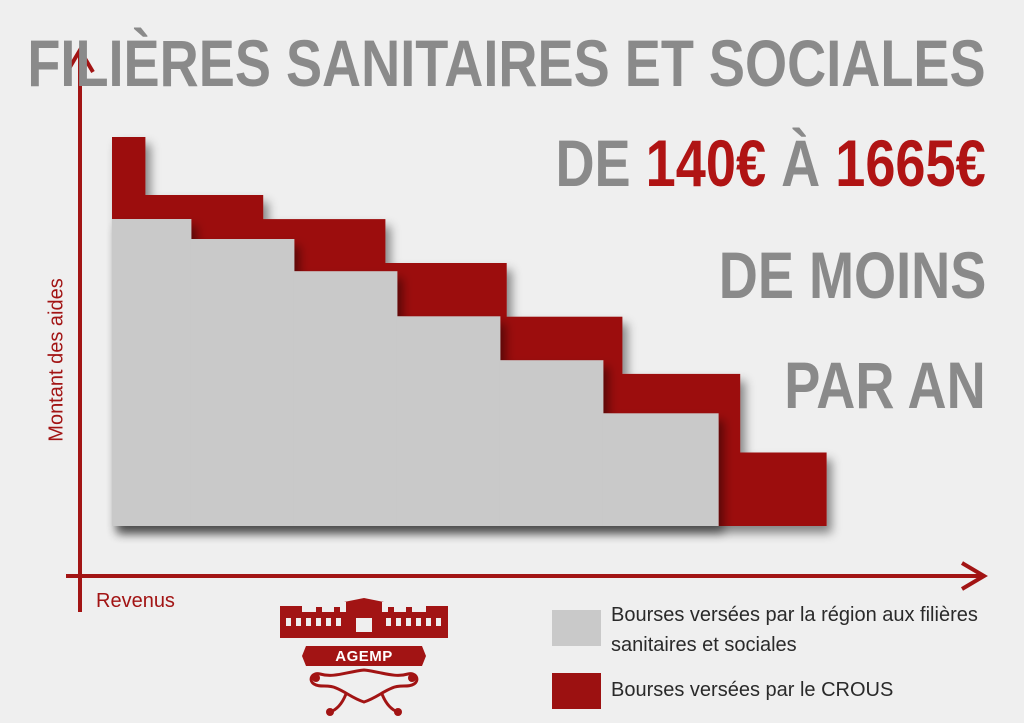  What do you see at coordinates (80, 60) in the screenshot?
I see `y-axis-arrowhead` at bounding box center [80, 60].